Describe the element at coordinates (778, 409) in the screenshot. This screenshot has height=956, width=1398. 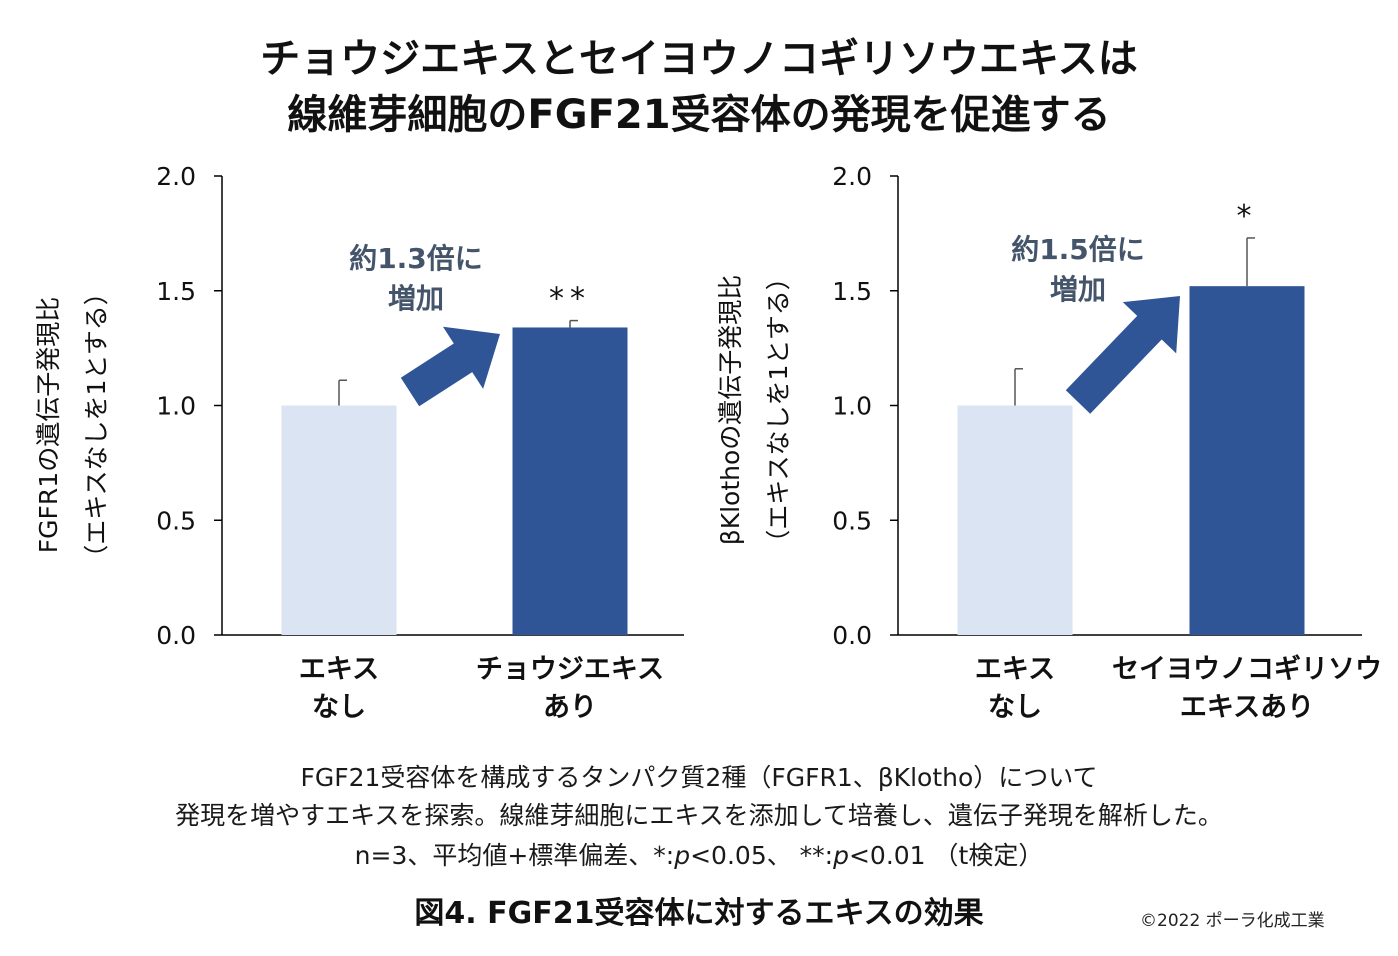
I see `chart2-y-axis-label-note: （エキスなしを1とする）` at that location.